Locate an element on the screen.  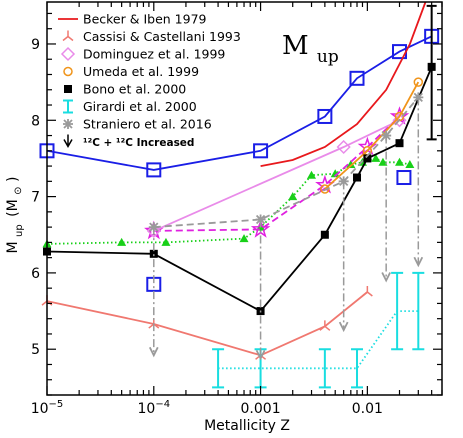
series-5-line is located at coordinates (318, 340).